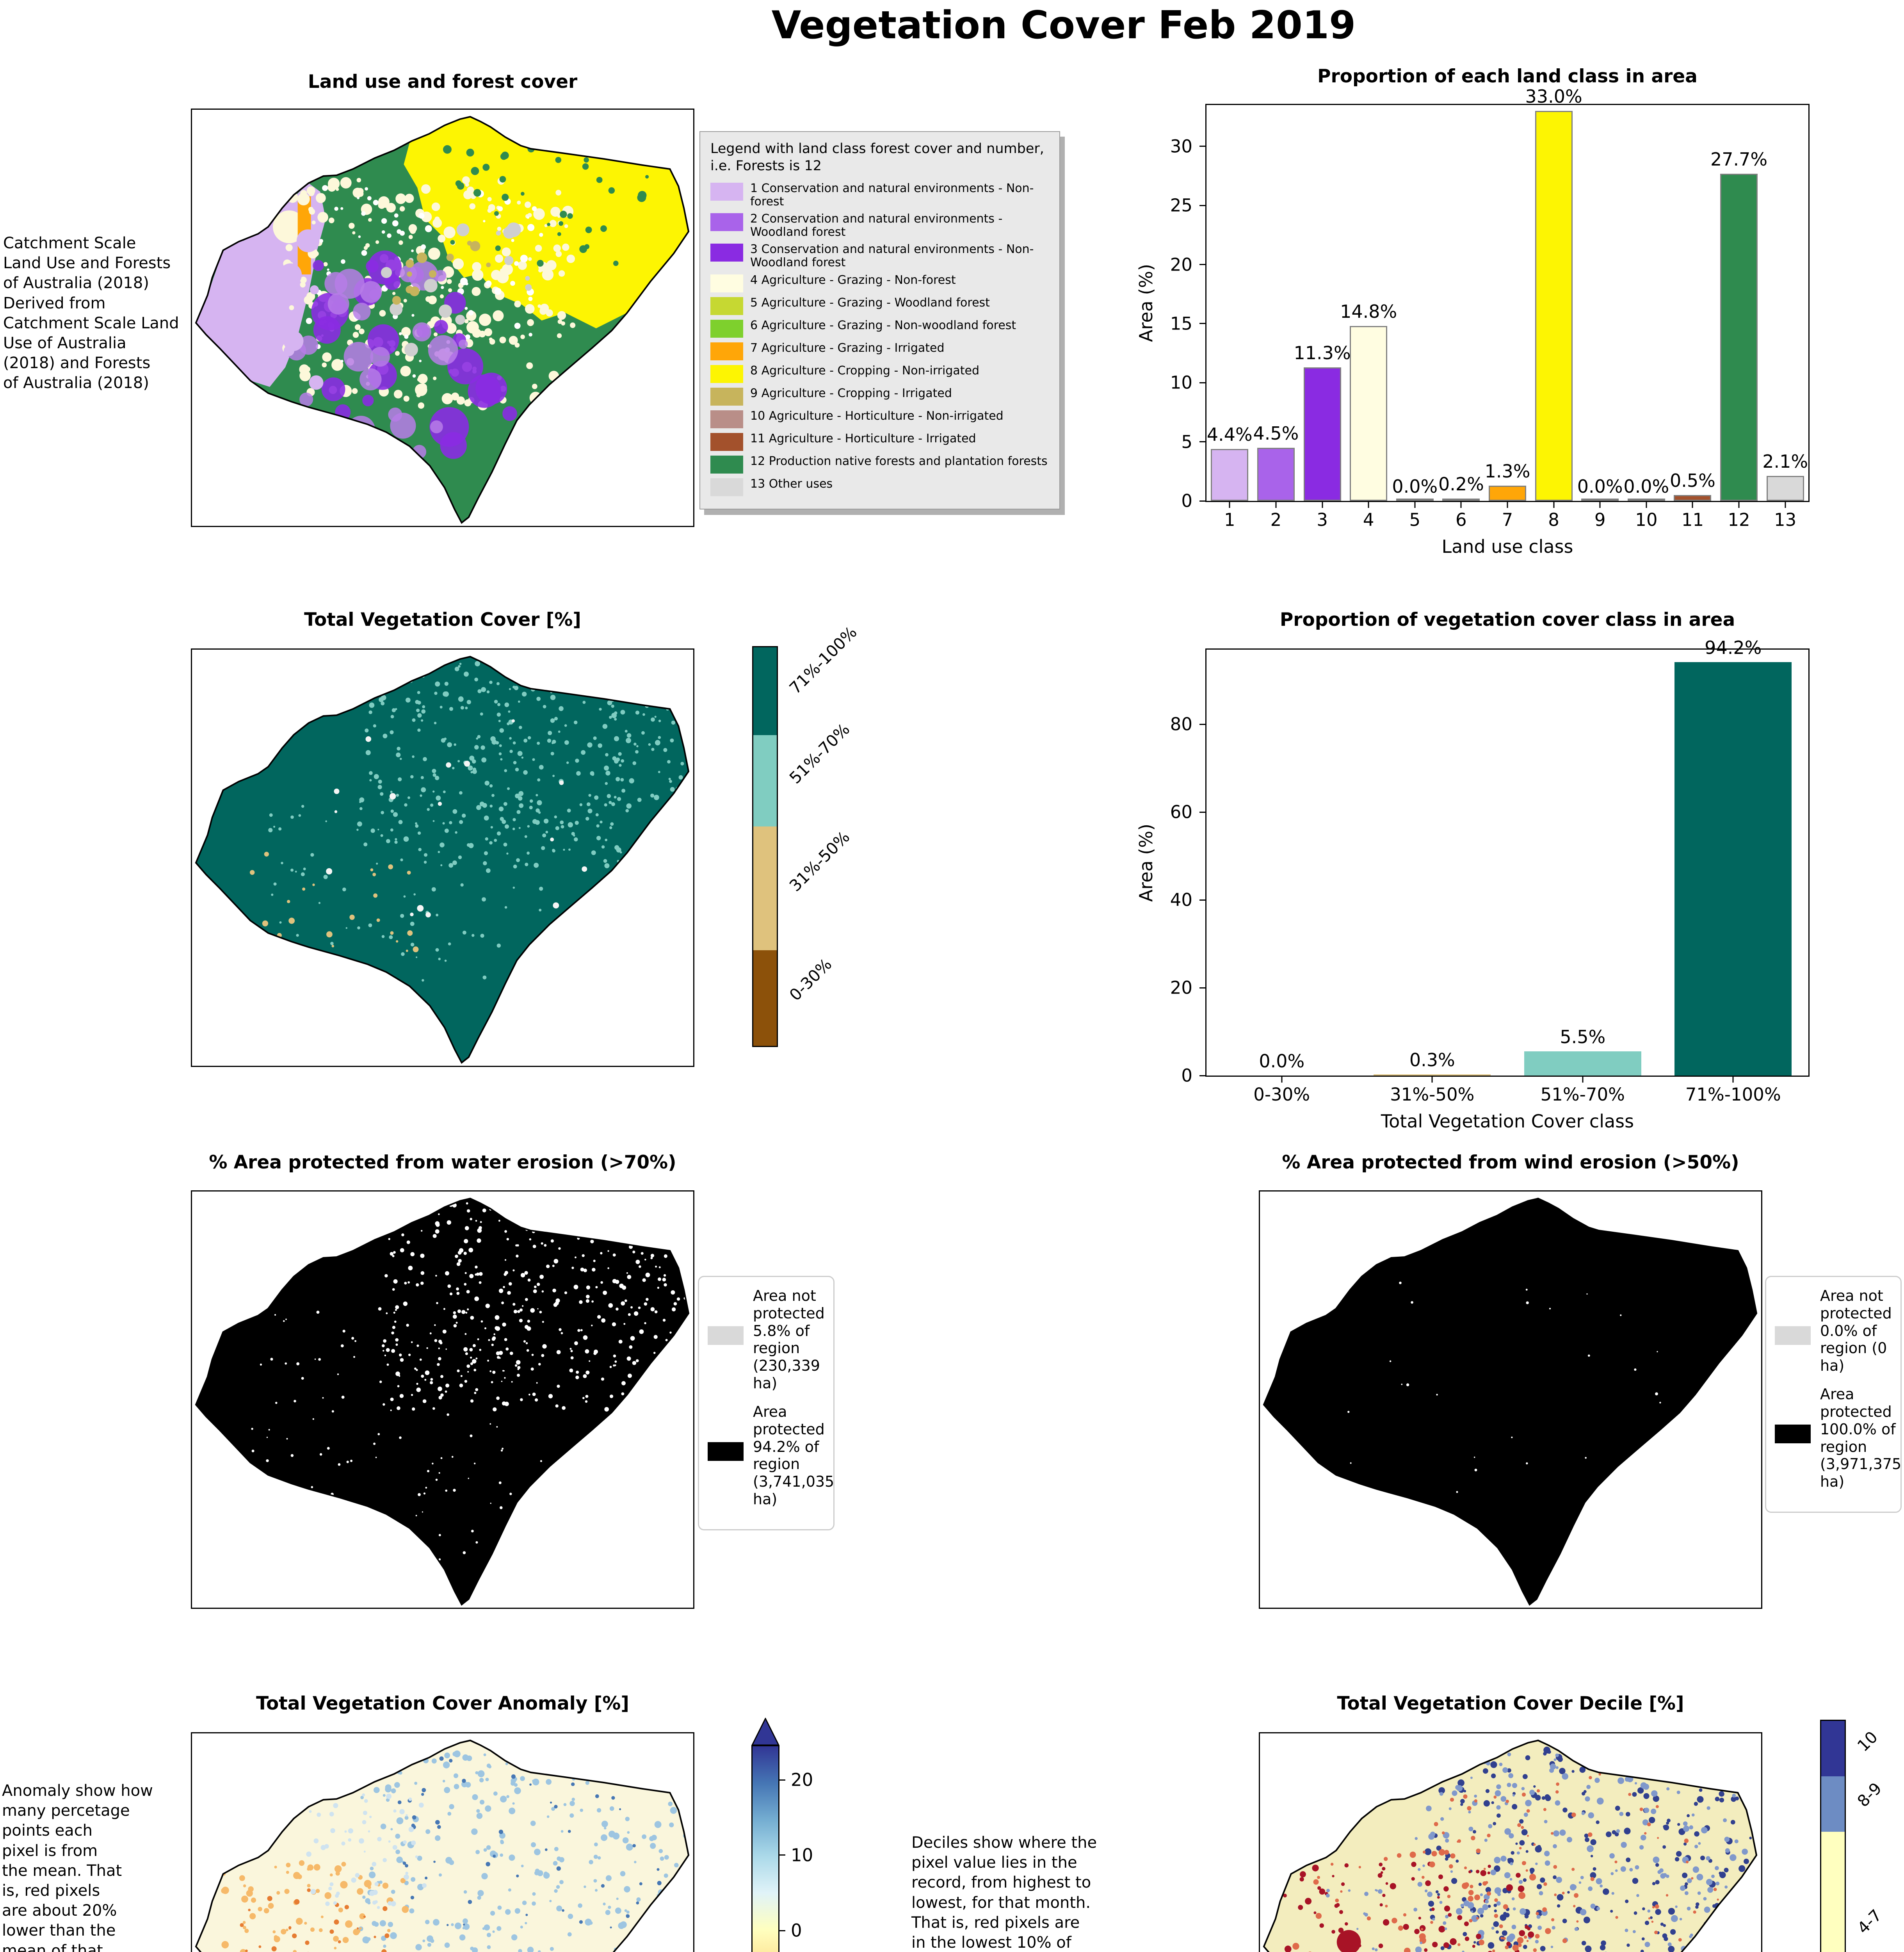  What do you see at coordinates (1461, 519) in the screenshot?
I see `x-tick-label: 6` at bounding box center [1461, 519].